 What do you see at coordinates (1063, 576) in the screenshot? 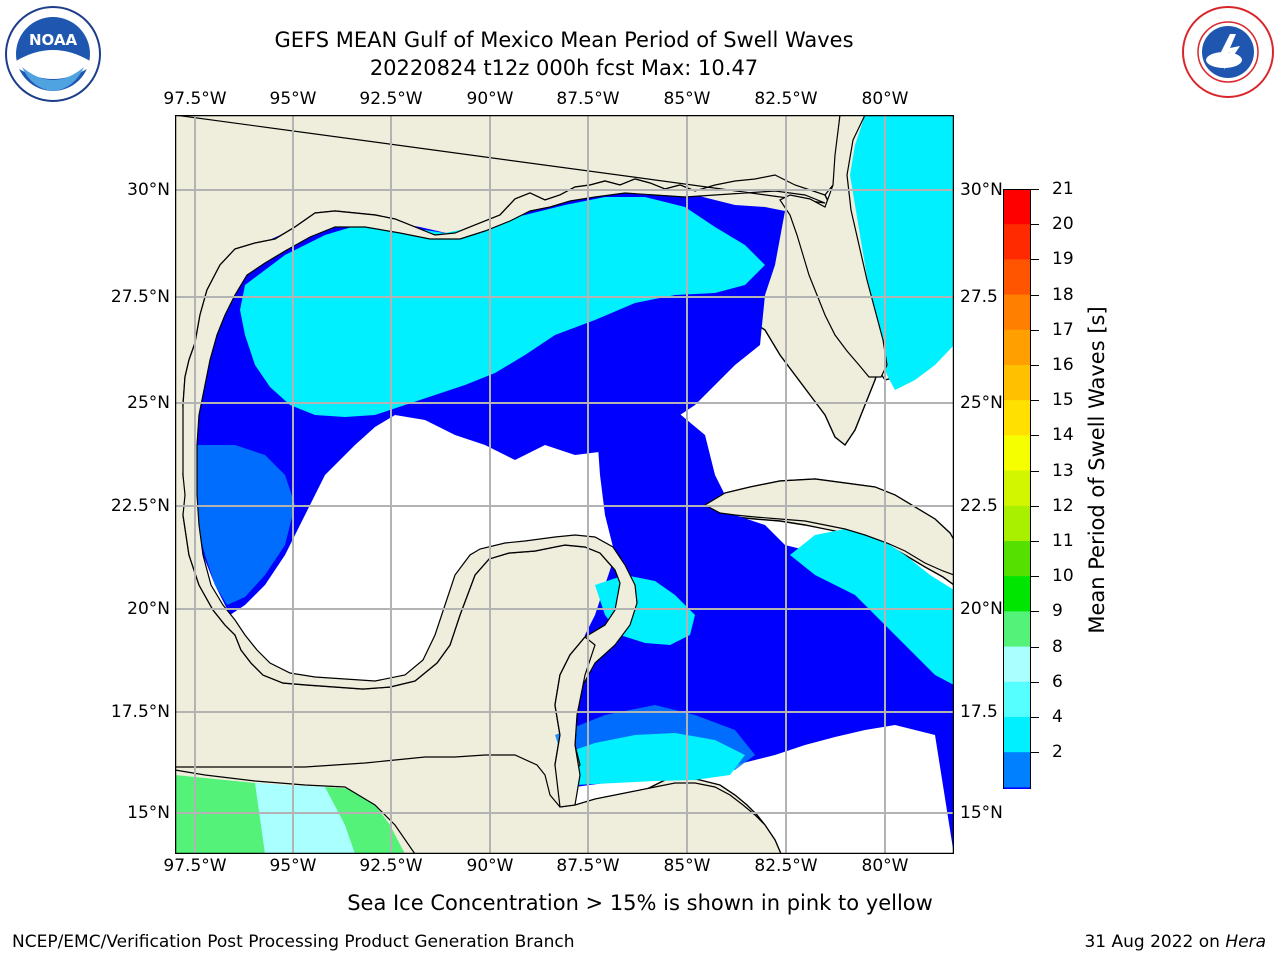
I see `colorbar-tick-label: 10` at bounding box center [1063, 576].